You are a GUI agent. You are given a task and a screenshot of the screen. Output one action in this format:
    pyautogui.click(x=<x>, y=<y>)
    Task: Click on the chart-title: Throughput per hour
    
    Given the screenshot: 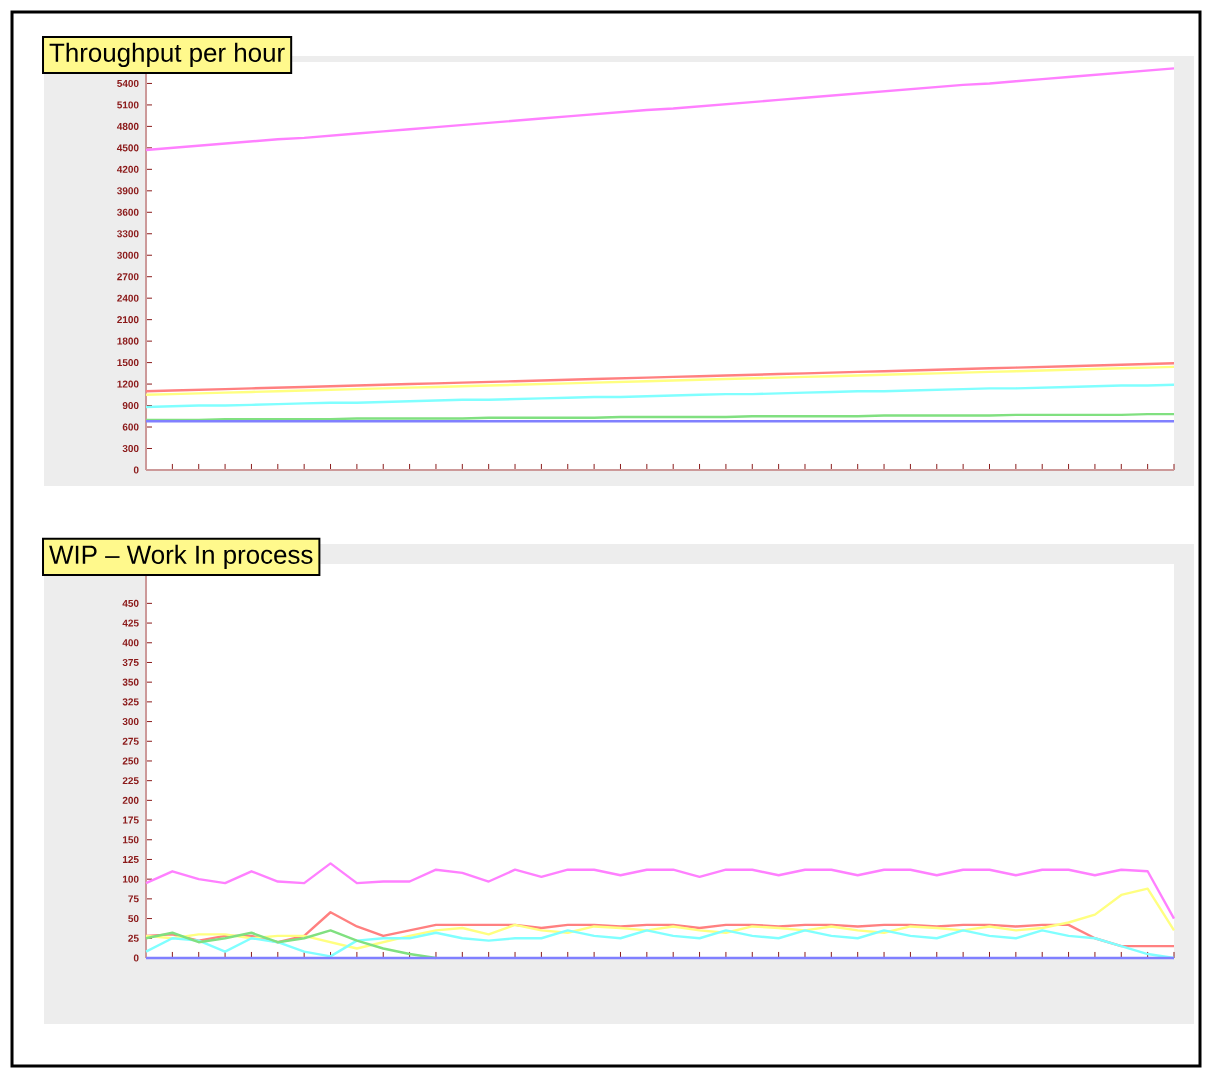 What is the action you would take?
    pyautogui.click(x=167, y=55)
    